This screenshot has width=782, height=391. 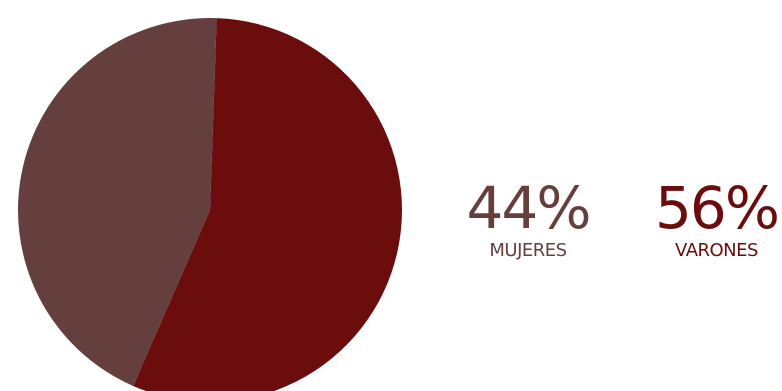 I want to click on varones-label: VARONES, so click(x=716, y=250).